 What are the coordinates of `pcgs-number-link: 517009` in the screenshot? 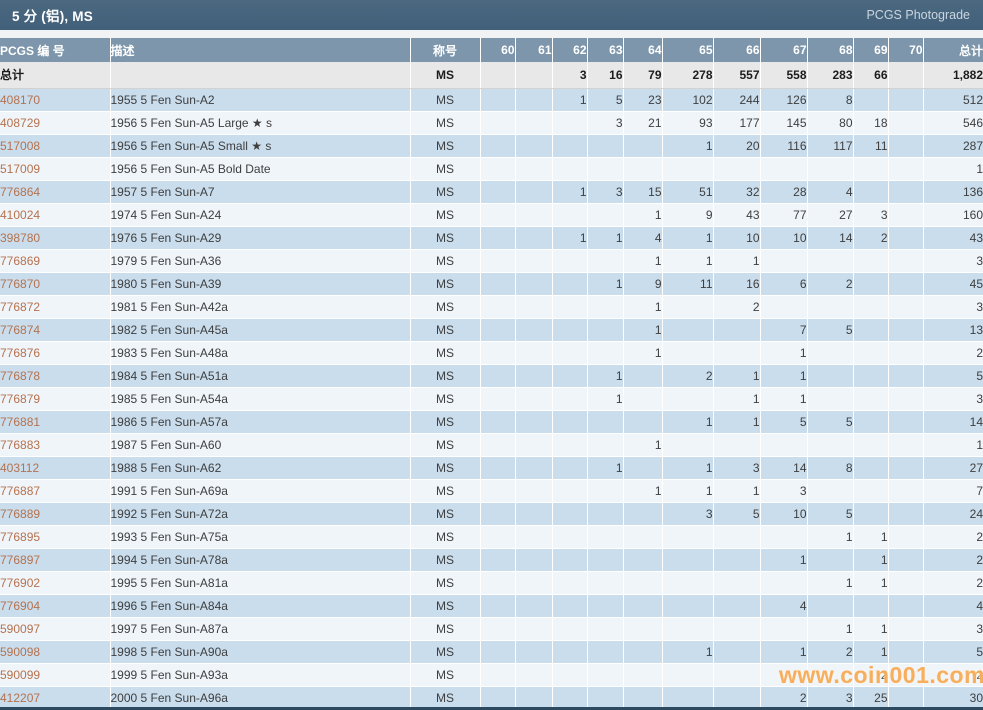 It's located at (20, 168).